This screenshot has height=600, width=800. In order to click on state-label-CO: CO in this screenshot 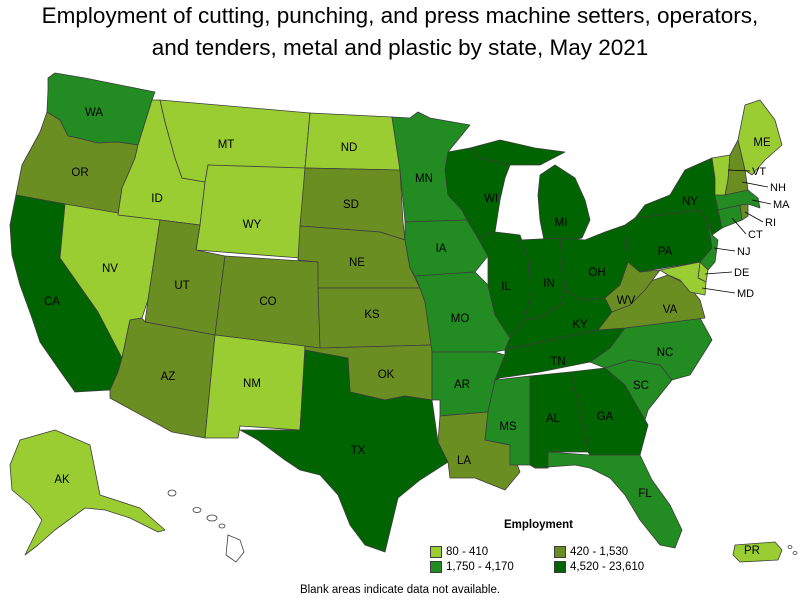, I will do `click(267, 302)`.